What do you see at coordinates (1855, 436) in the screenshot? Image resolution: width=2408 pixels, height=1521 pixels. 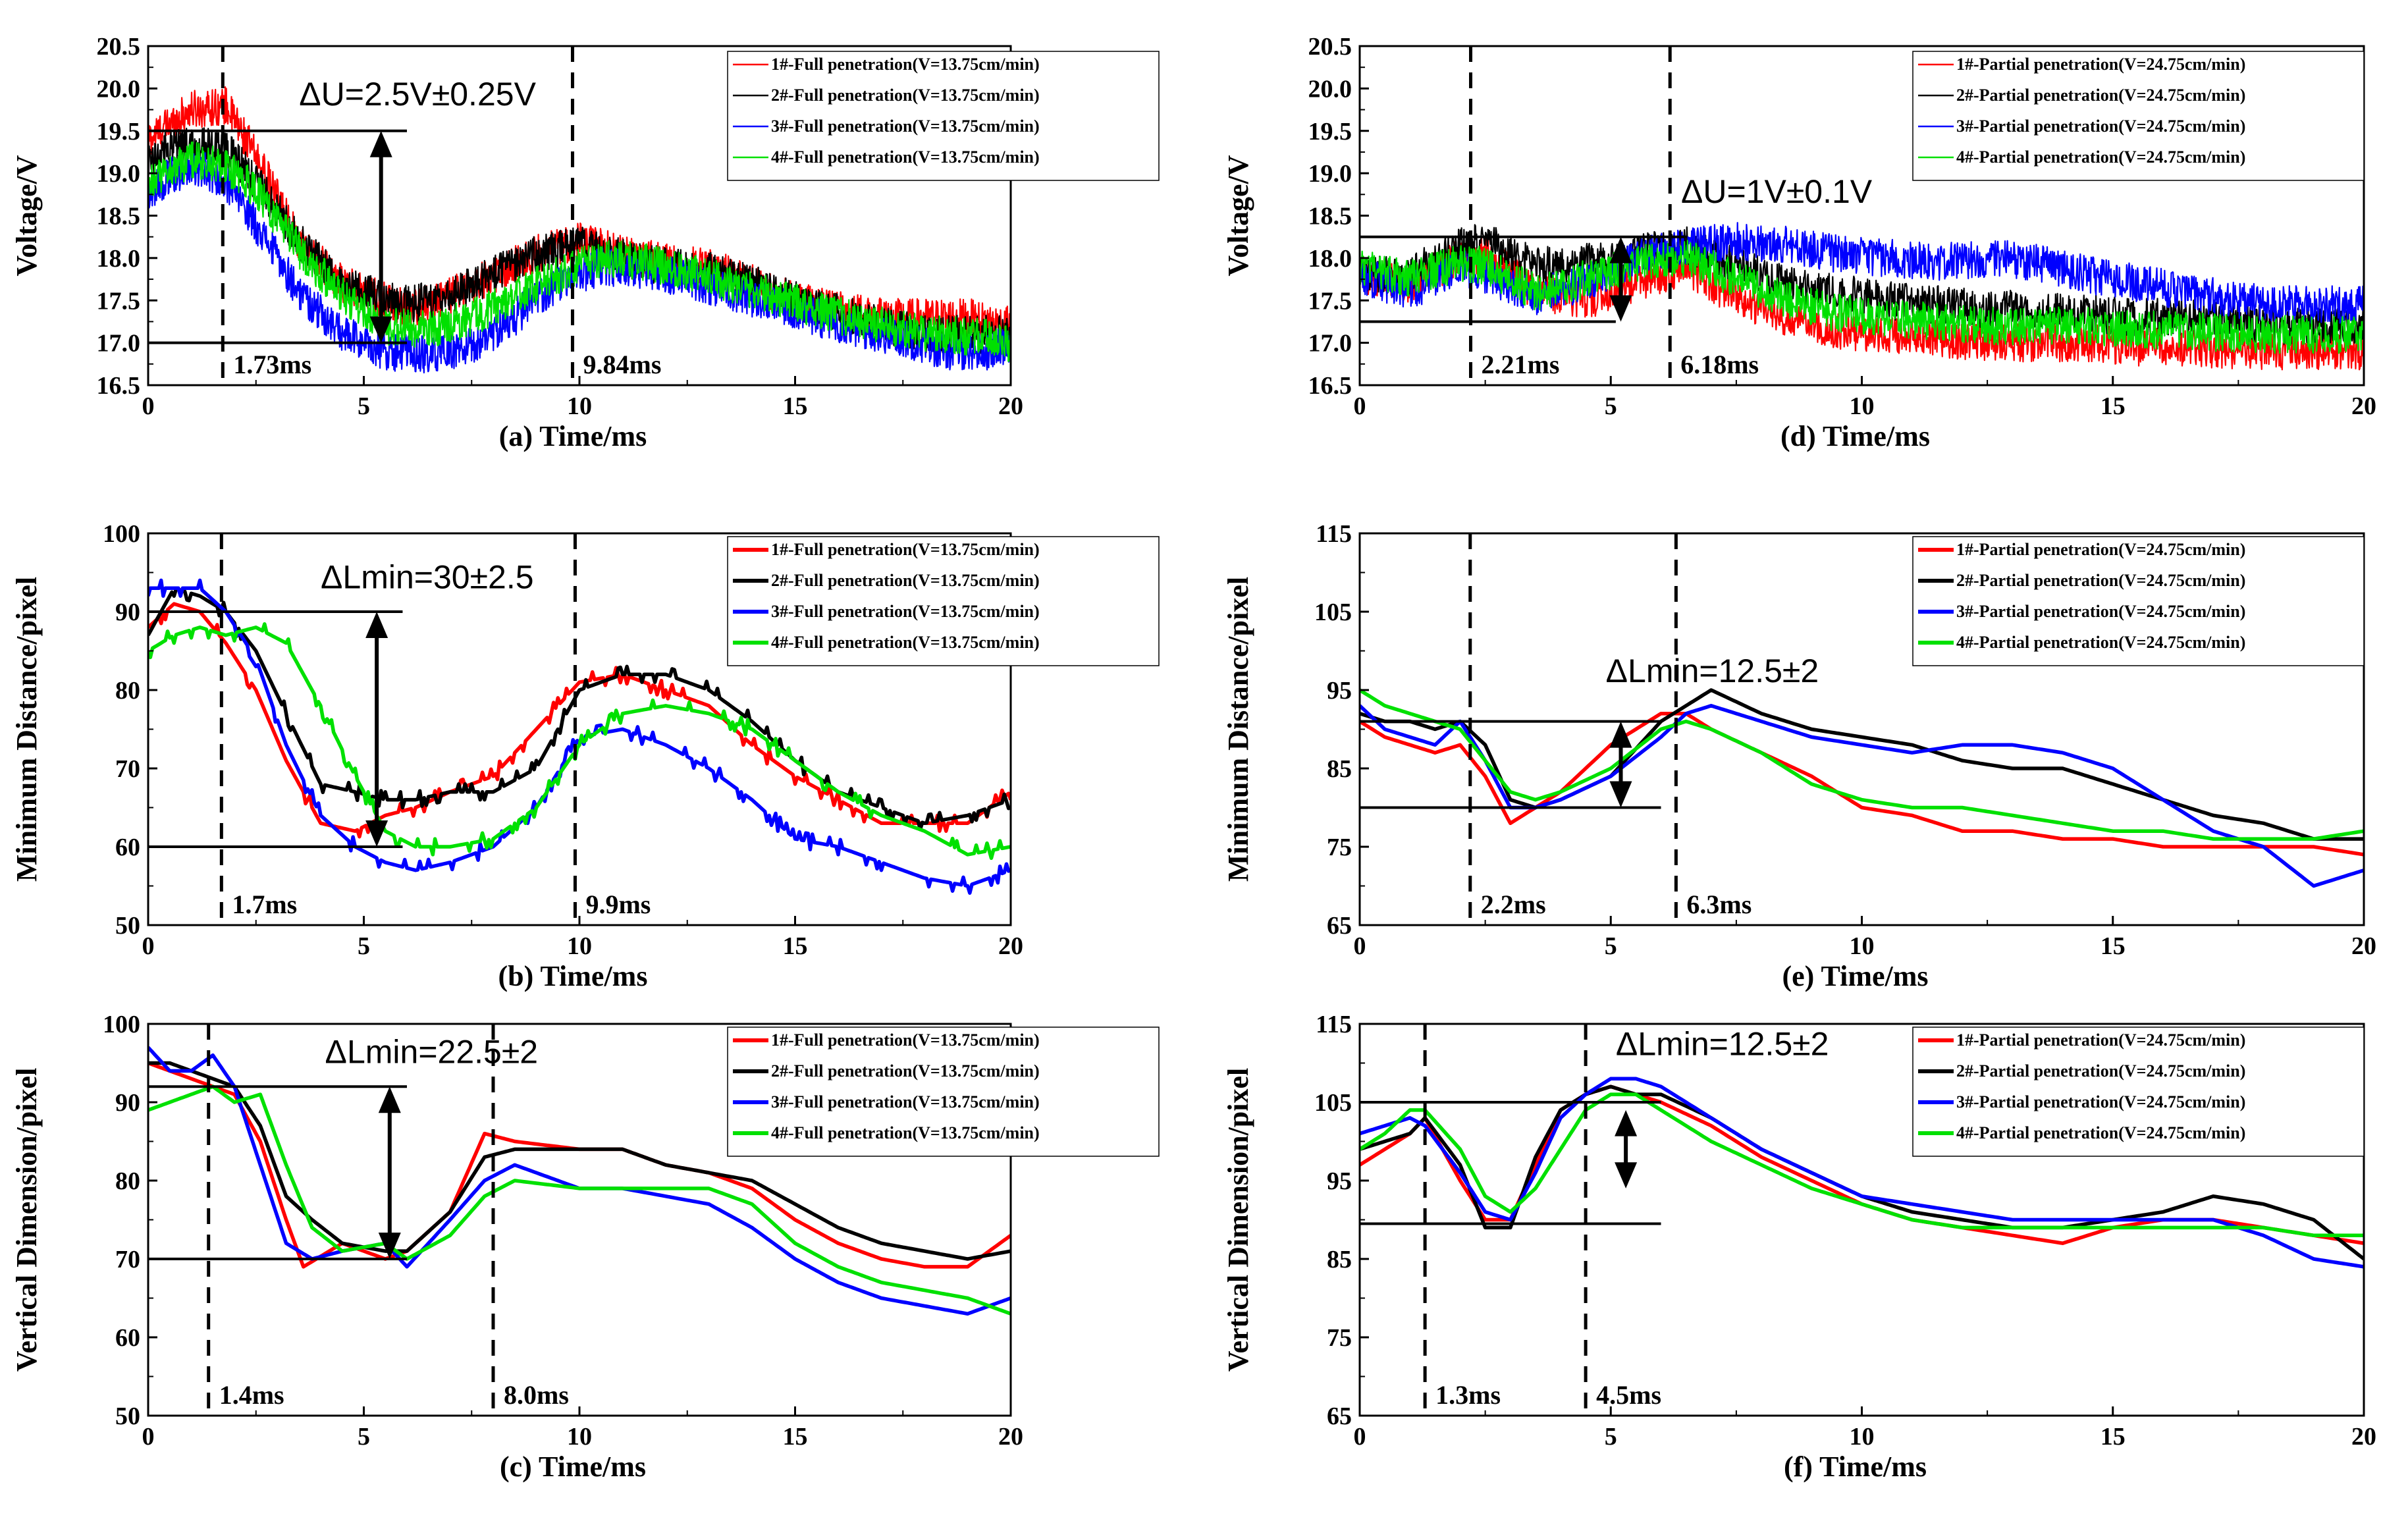 I see `x-axis-label: (d) Time/ms` at bounding box center [1855, 436].